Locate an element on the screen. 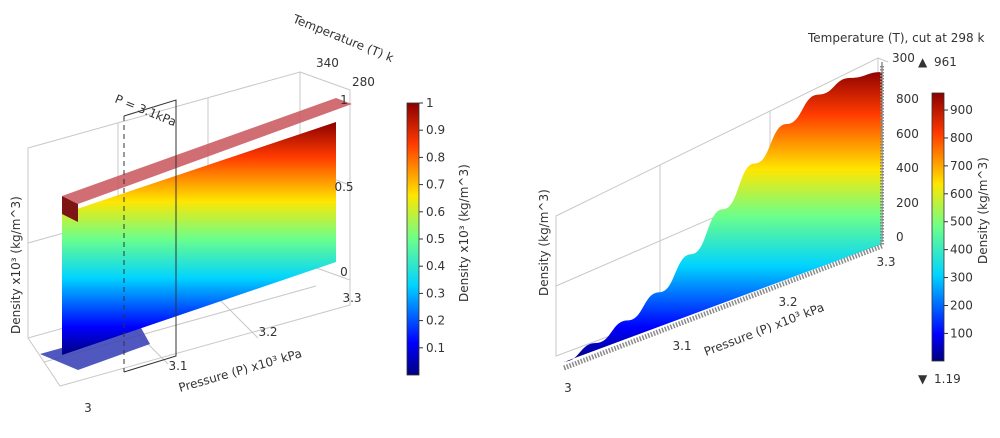 The width and height of the screenshot is (1000, 438). right-xlabel: Pressure (P) x10³ kPa is located at coordinates (764, 329).